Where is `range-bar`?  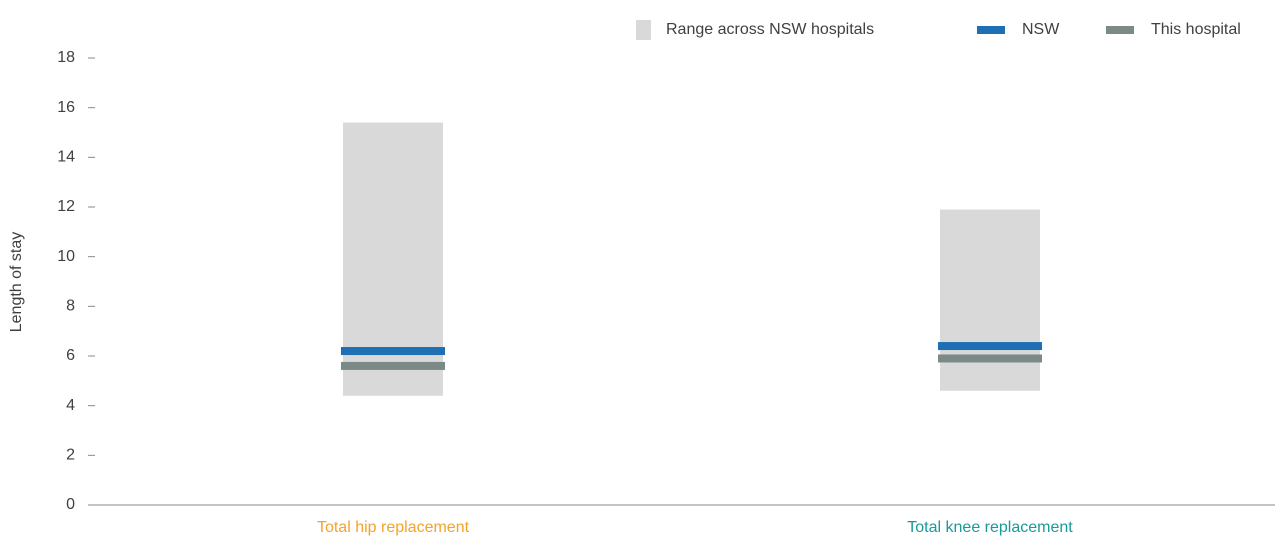
range-bar is located at coordinates (990, 300).